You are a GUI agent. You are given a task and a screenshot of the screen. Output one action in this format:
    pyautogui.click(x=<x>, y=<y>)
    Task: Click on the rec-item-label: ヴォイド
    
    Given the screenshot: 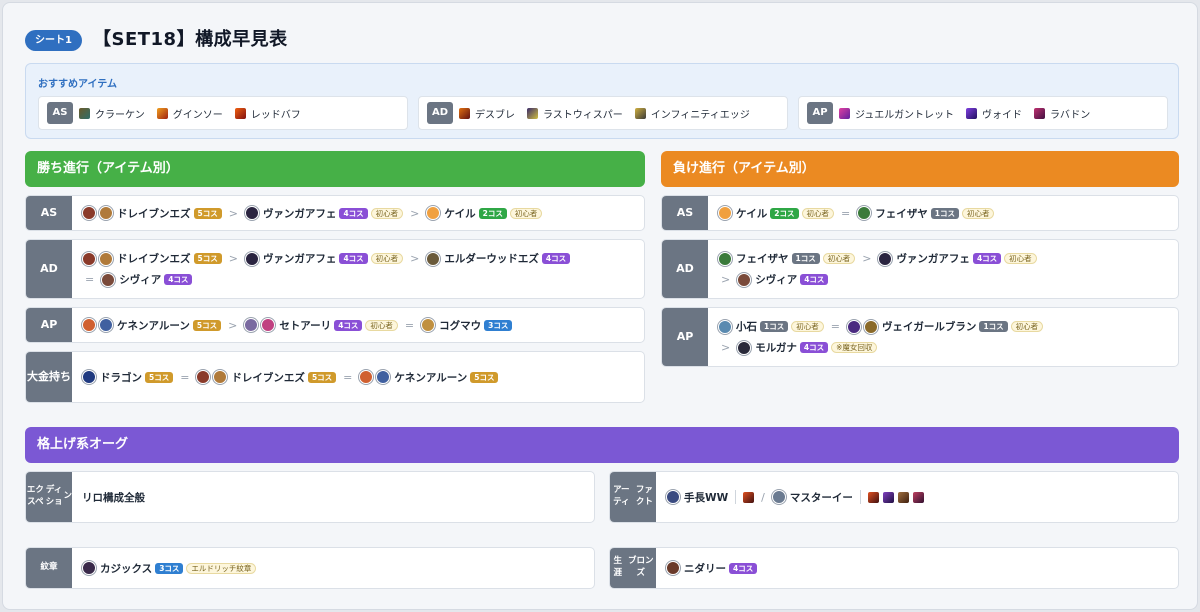 What is the action you would take?
    pyautogui.click(x=1002, y=115)
    